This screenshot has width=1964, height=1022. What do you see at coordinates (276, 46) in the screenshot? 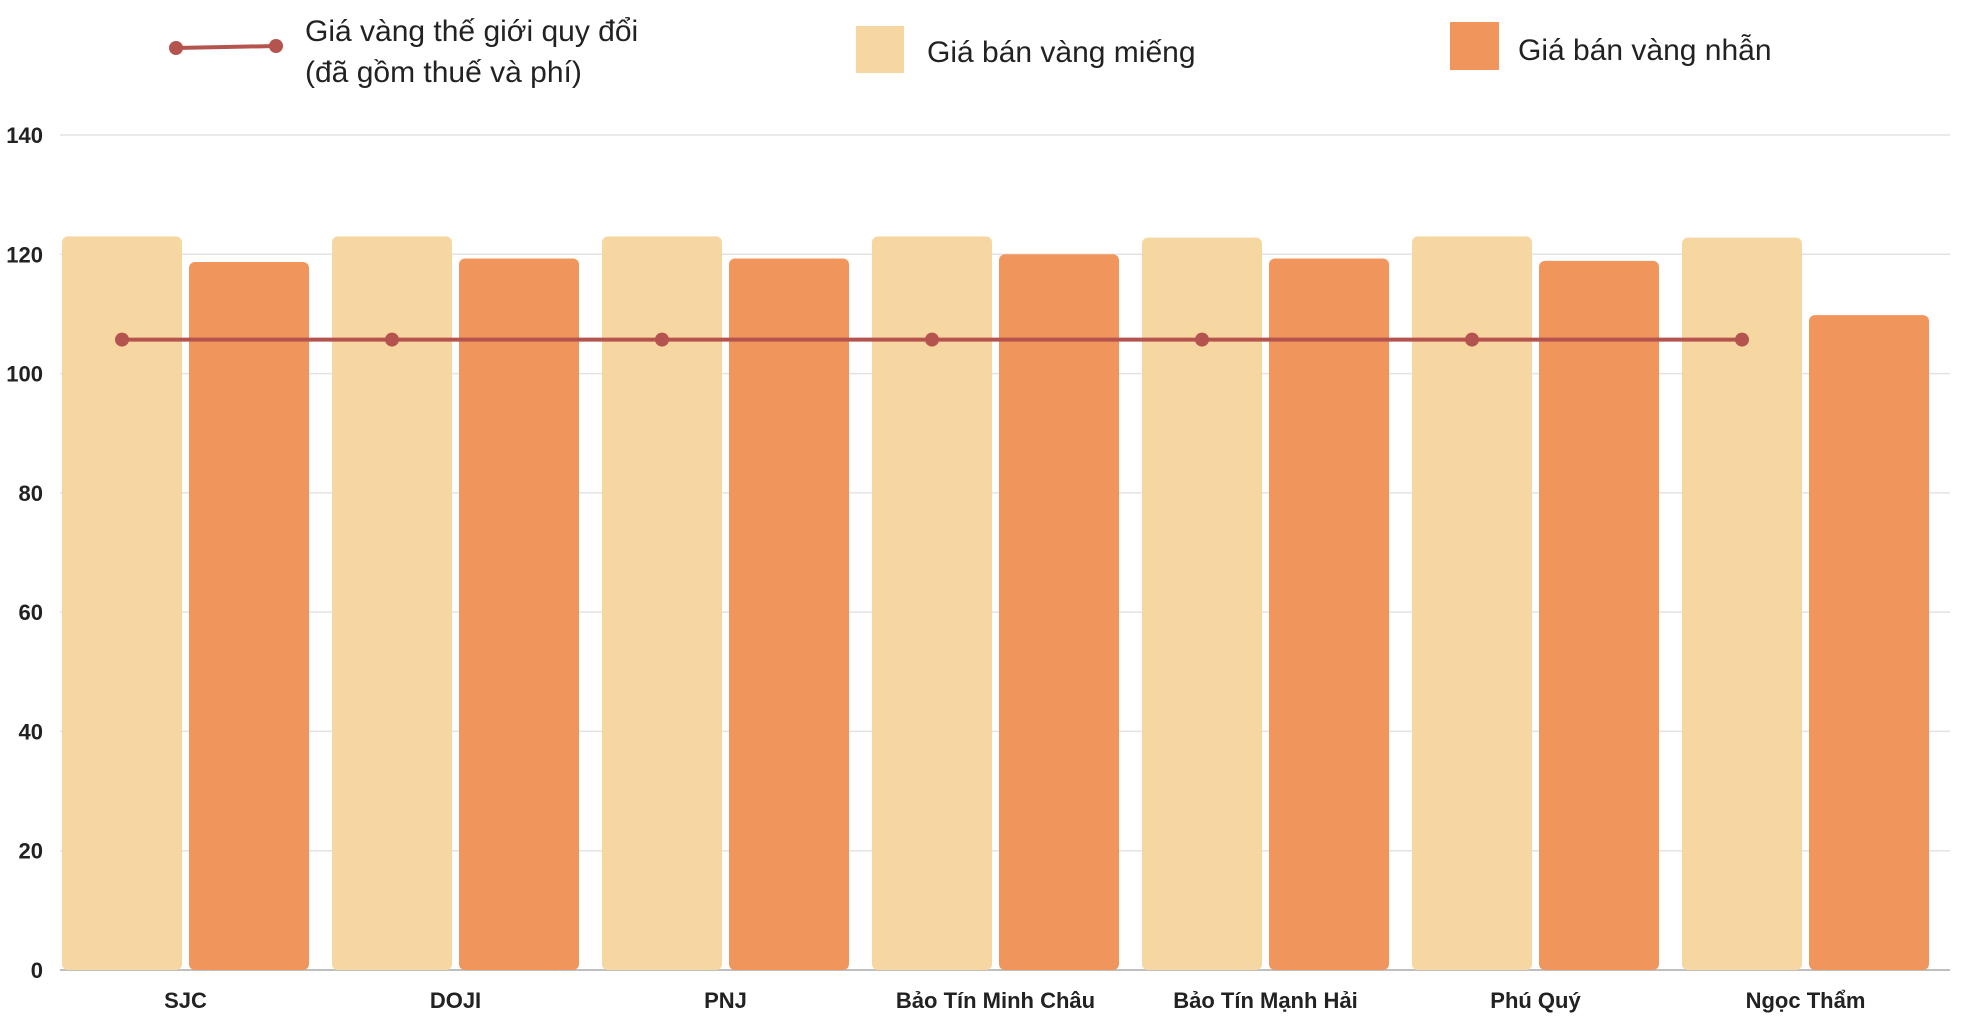
I see `legend-line-marker-end` at bounding box center [276, 46].